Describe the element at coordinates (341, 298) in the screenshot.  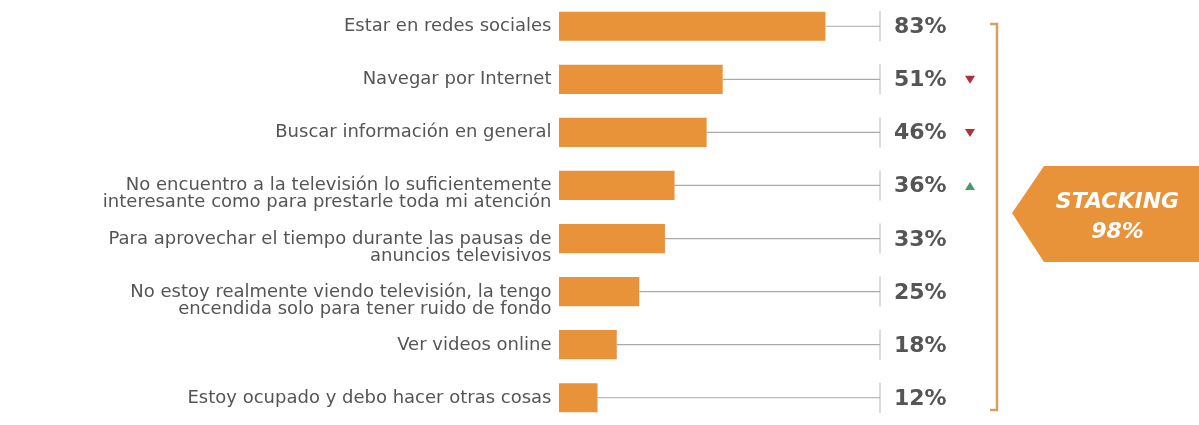
I see `y-tick-label: No estoy realmente viendo televisión, la tengo encendida solo para tener ruido de fondo` at that location.